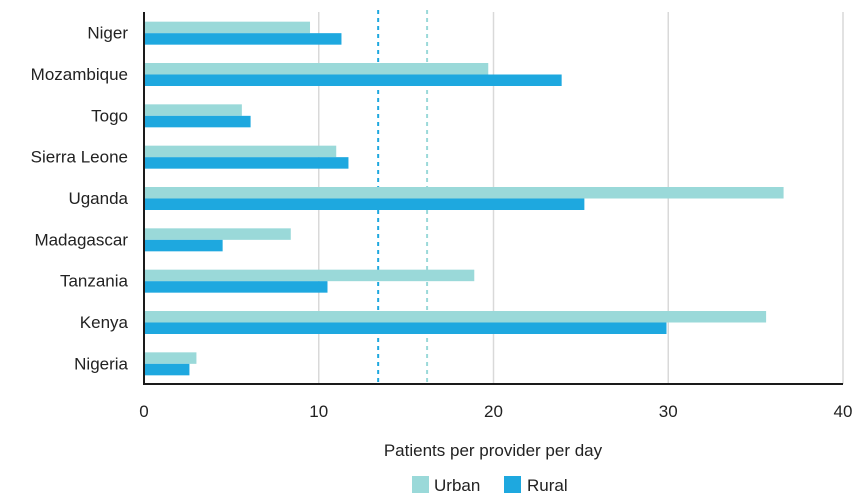  What do you see at coordinates (353, 80) in the screenshot?
I see `bar-rural-mozambique` at bounding box center [353, 80].